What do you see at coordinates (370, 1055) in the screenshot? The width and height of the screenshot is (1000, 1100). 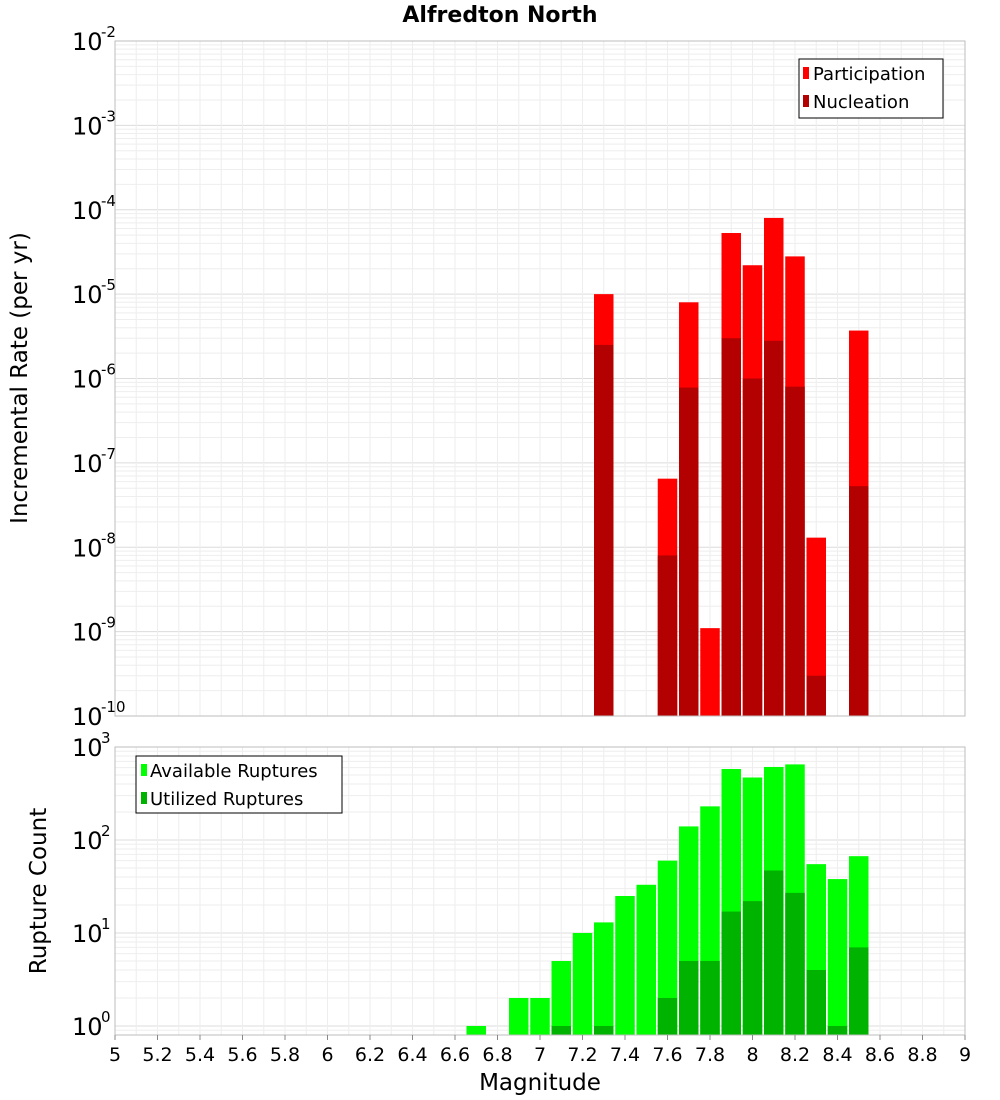 I see `x-tick-label: 6.2` at bounding box center [370, 1055].